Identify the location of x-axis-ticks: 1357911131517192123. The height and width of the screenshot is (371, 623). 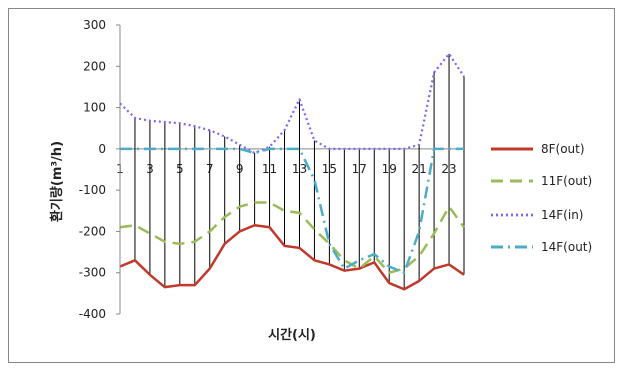
(286, 169).